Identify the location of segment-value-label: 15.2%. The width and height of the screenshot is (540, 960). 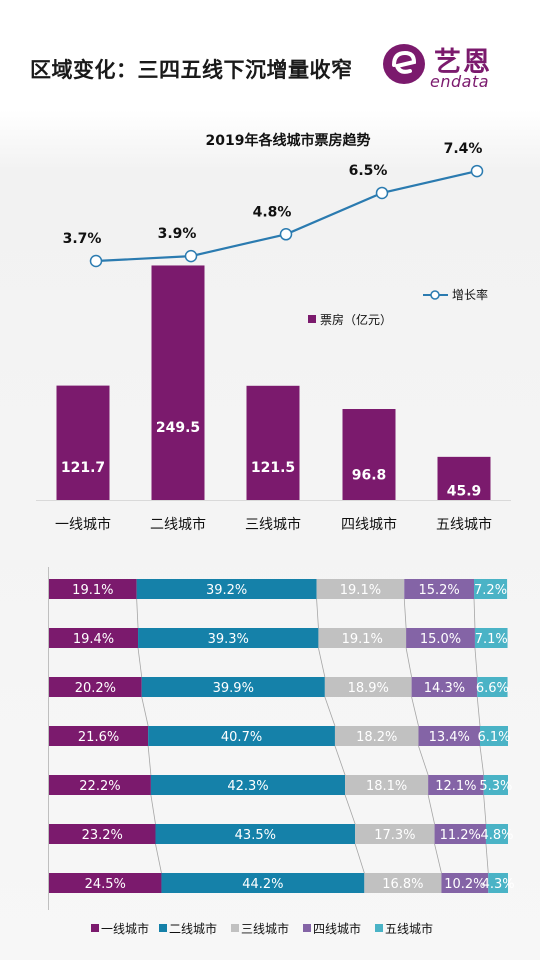
(438, 590).